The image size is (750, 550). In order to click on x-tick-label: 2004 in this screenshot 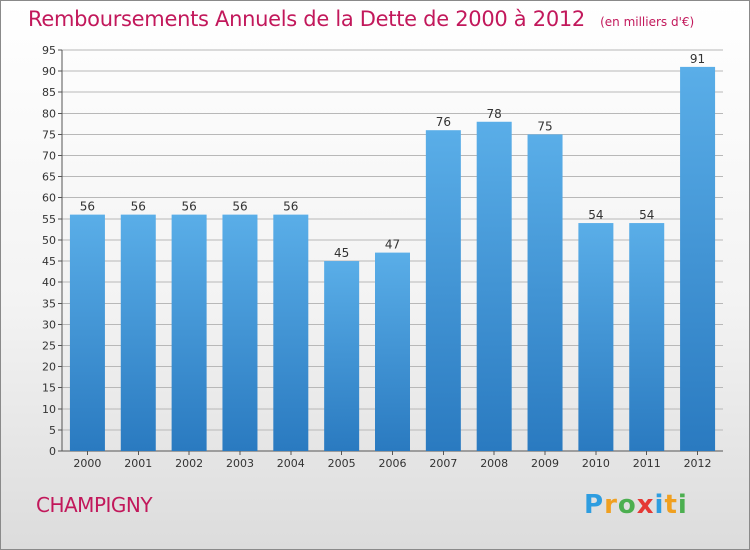, I will do `click(291, 463)`.